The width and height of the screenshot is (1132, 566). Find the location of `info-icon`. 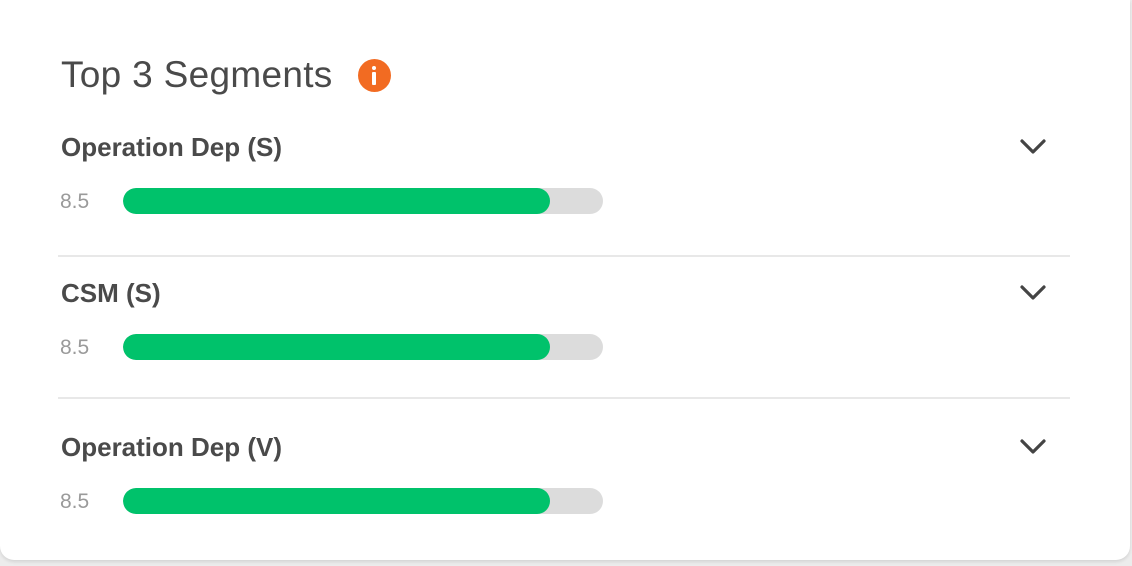

info-icon is located at coordinates (374, 75).